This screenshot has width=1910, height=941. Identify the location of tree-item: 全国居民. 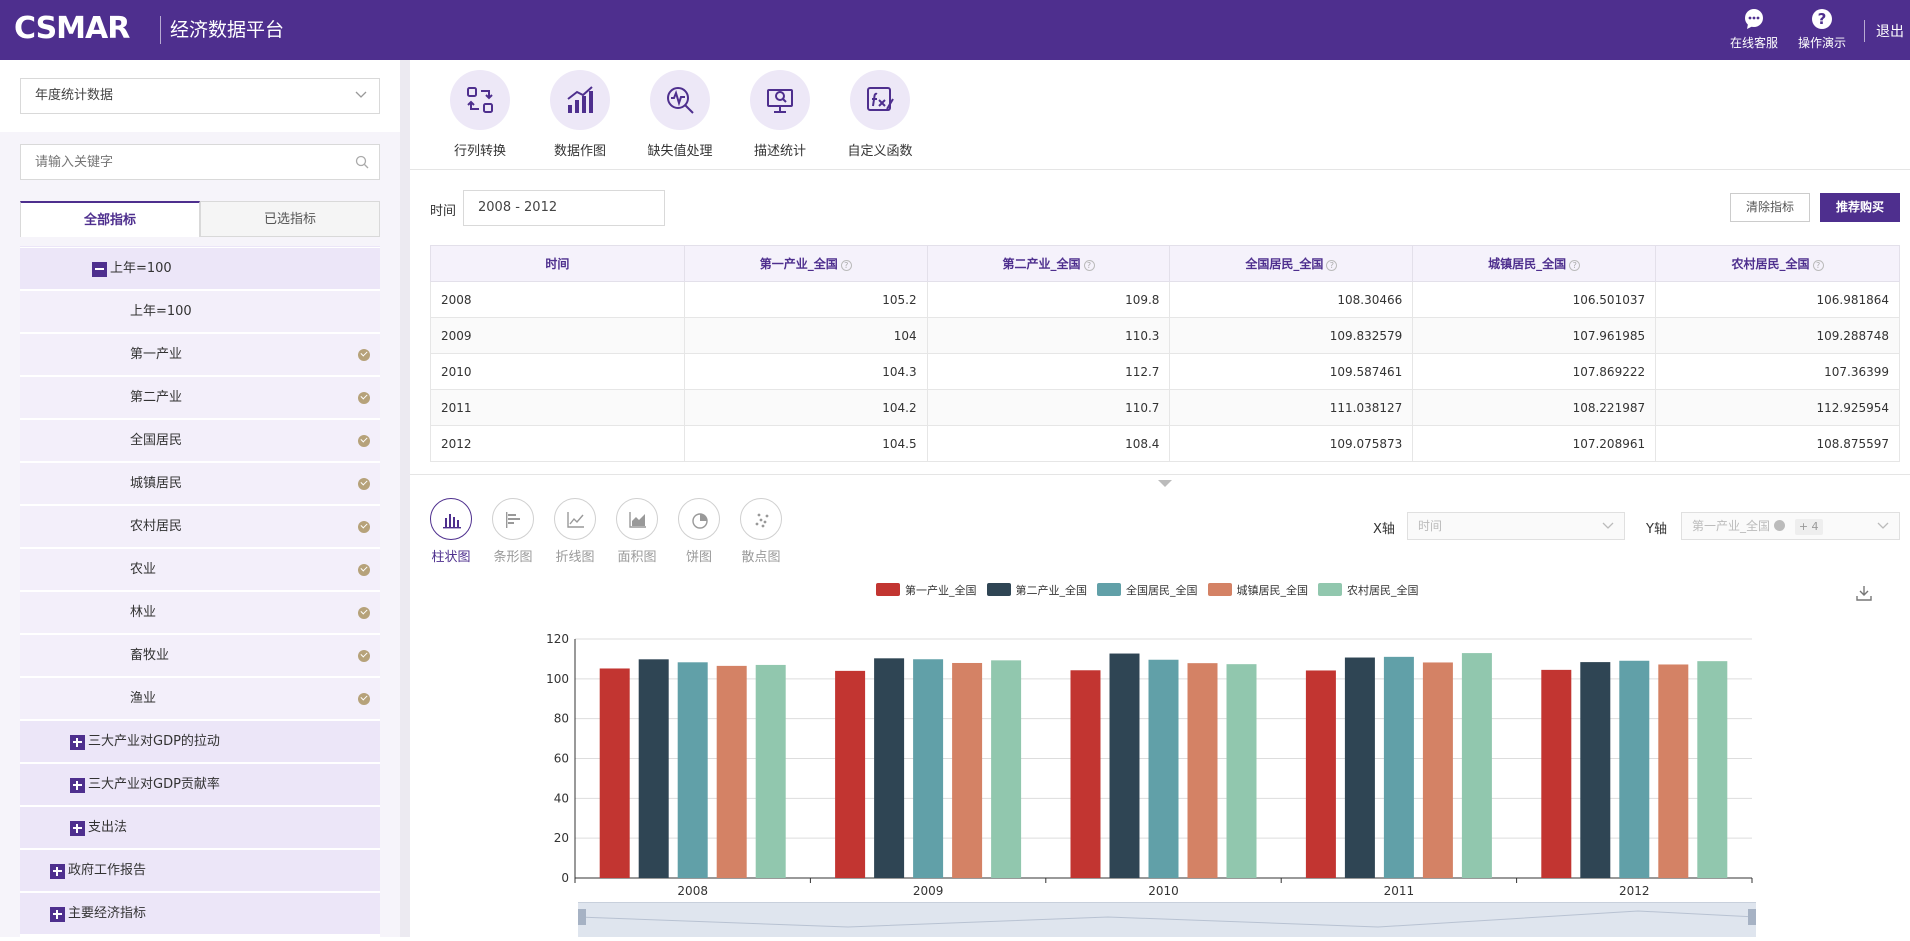
(200, 441).